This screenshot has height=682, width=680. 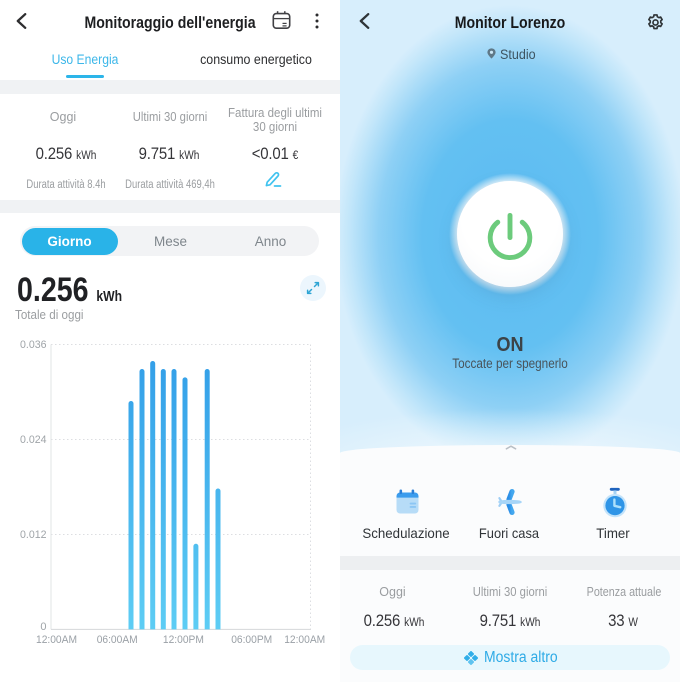 What do you see at coordinates (183, 640) in the screenshot?
I see `svg-text: 12:00PM` at bounding box center [183, 640].